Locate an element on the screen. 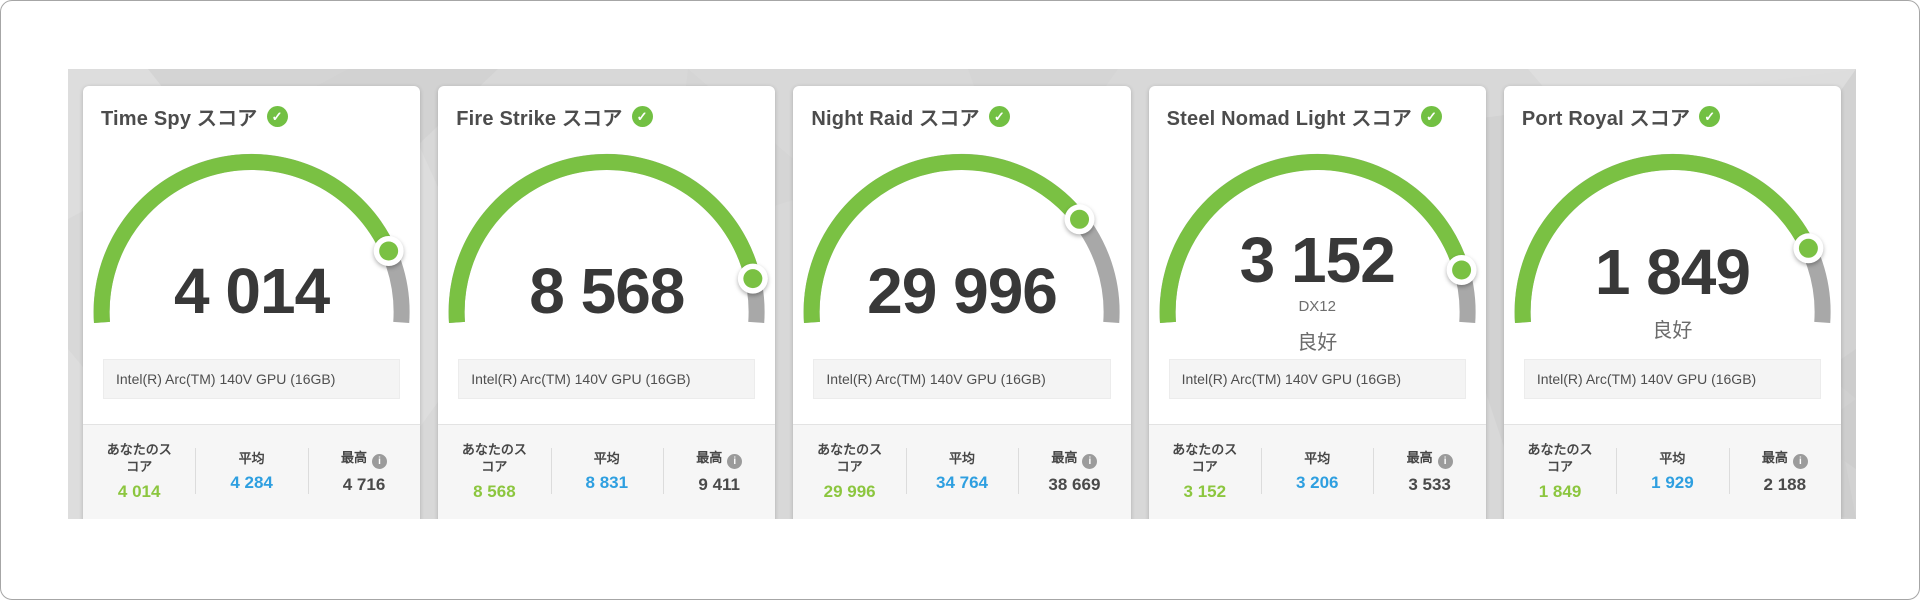 This screenshot has width=1920, height=600. stats-row: あなたのスコア 29 996 平均 34 764 最高 i 38 669 is located at coordinates (962, 471).